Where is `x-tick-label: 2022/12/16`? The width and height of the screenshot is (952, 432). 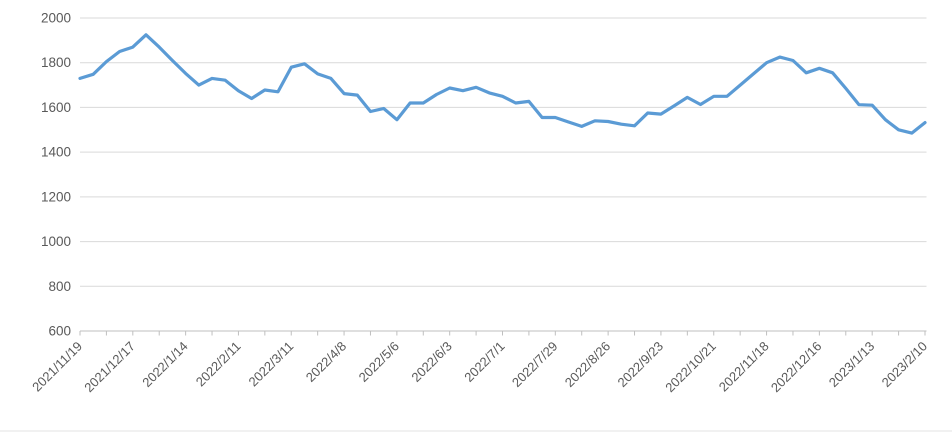
x-tick-label: 2022/12/16 is located at coordinates (796, 367).